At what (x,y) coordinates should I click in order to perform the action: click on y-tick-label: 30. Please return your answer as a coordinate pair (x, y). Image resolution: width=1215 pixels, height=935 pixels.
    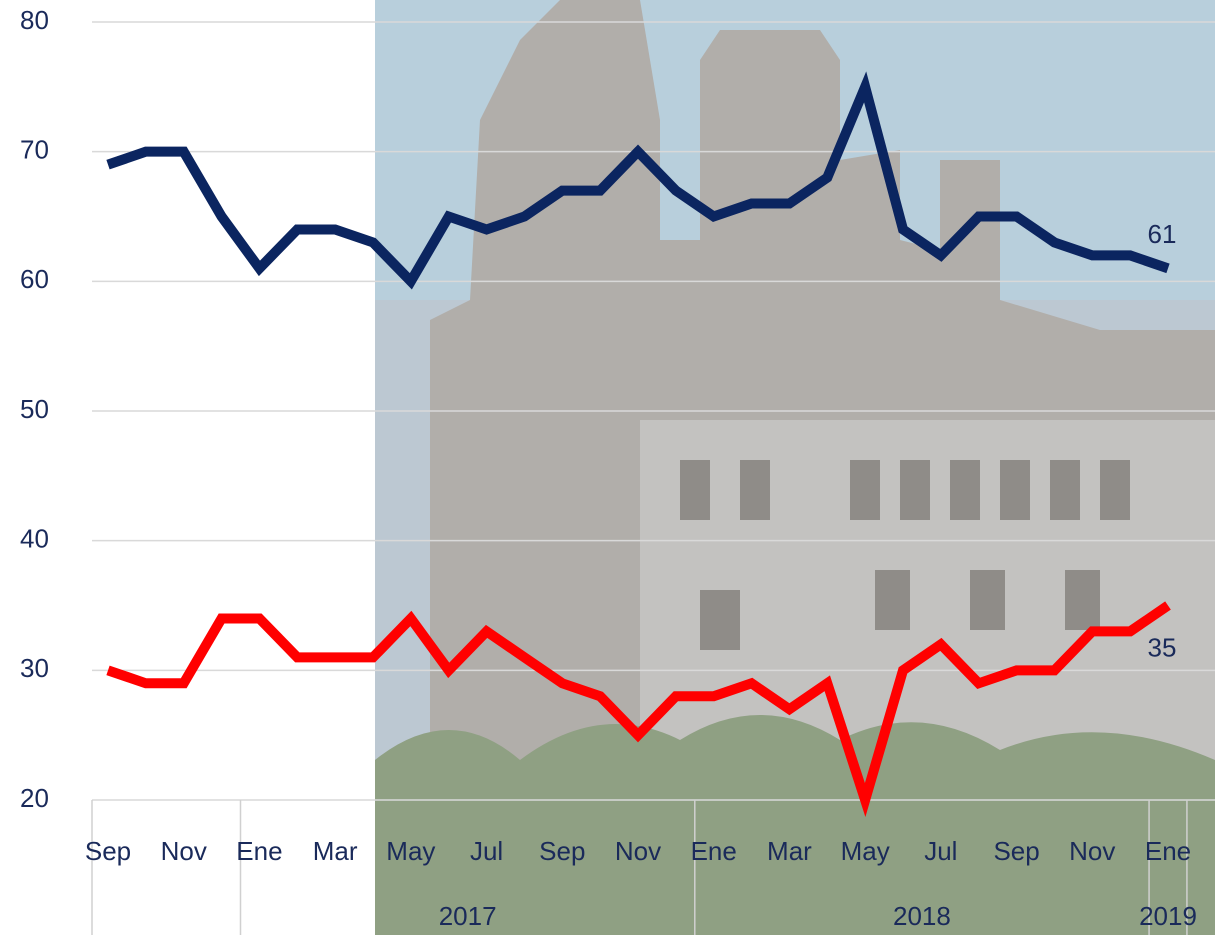
    Looking at the image, I should click on (34, 668).